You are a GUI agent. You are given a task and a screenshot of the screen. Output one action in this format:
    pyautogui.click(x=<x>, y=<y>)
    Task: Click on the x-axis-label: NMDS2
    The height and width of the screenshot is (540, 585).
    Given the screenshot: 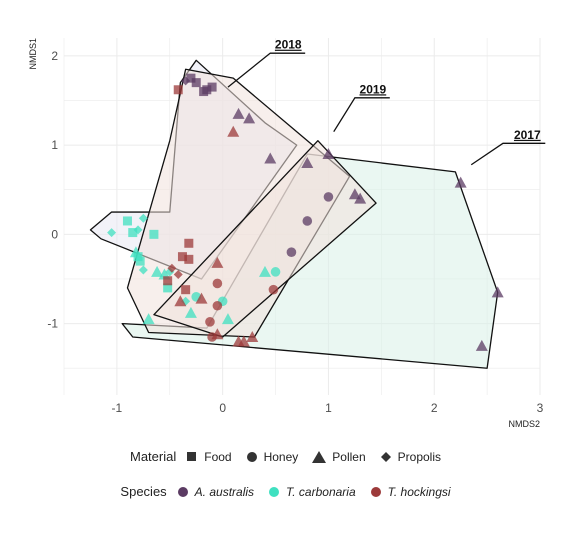 What is the action you would take?
    pyautogui.click(x=524, y=424)
    